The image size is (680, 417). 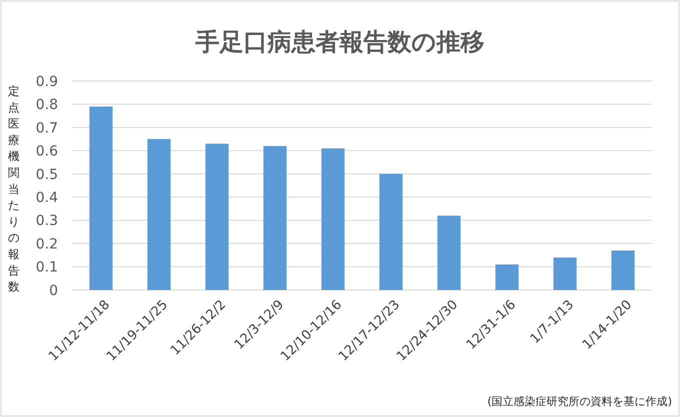 What do you see at coordinates (47, 152) in the screenshot?
I see `y-tick-label: 0.6` at bounding box center [47, 152].